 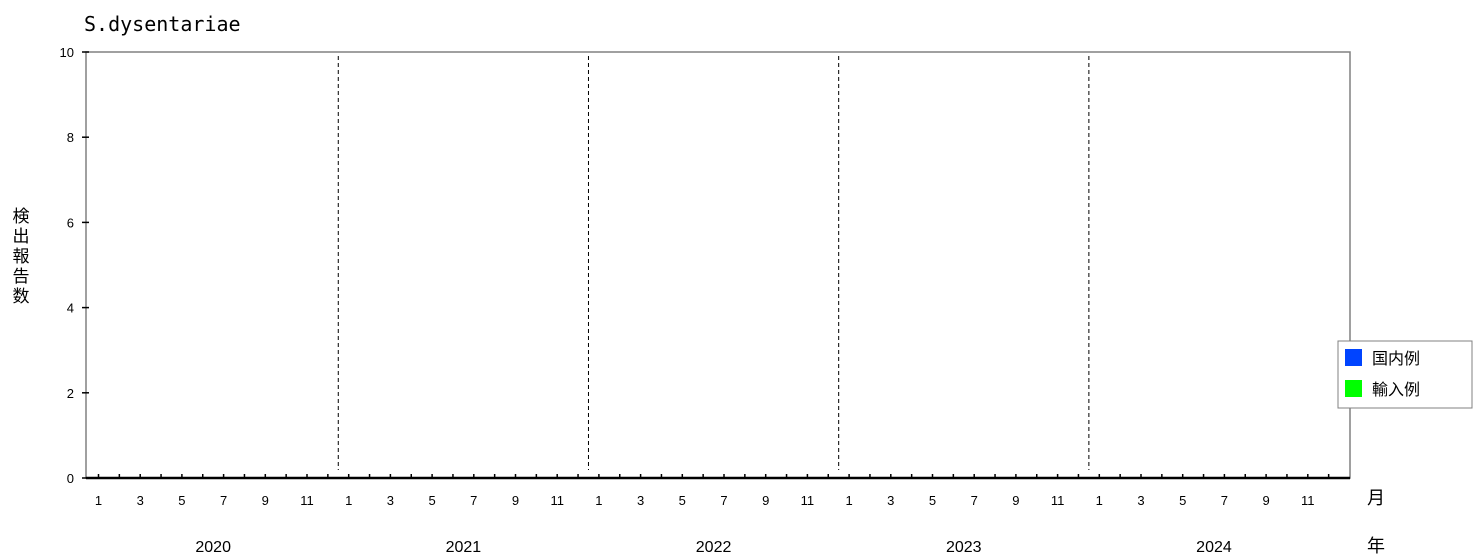 What do you see at coordinates (70, 393) in the screenshot?
I see `y-tick-label: 2` at bounding box center [70, 393].